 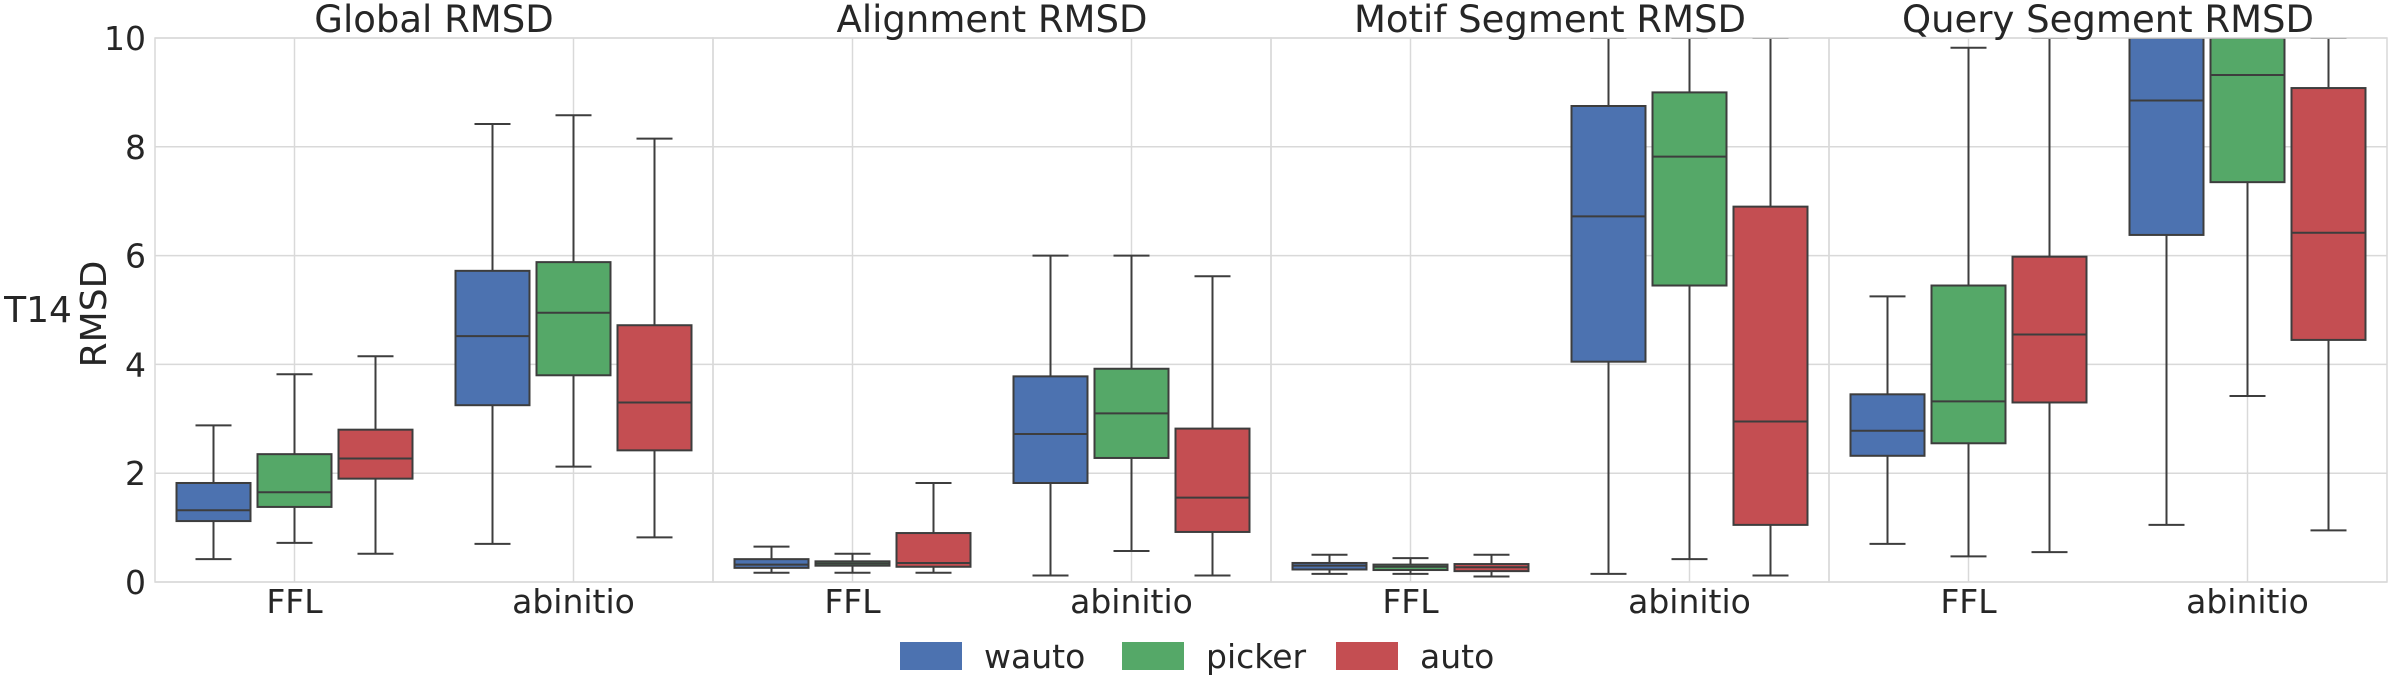 What do you see at coordinates (135, 256) in the screenshot?
I see `y-tick-label: 6` at bounding box center [135, 256].